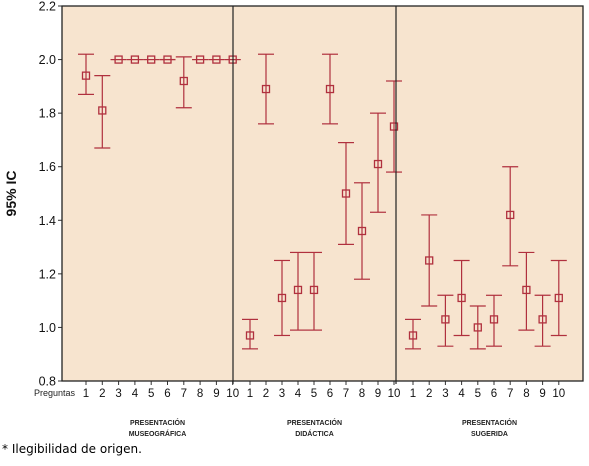 The height and width of the screenshot is (466, 589). I want to click on y-tick-label: 2.2, so click(47, 7).